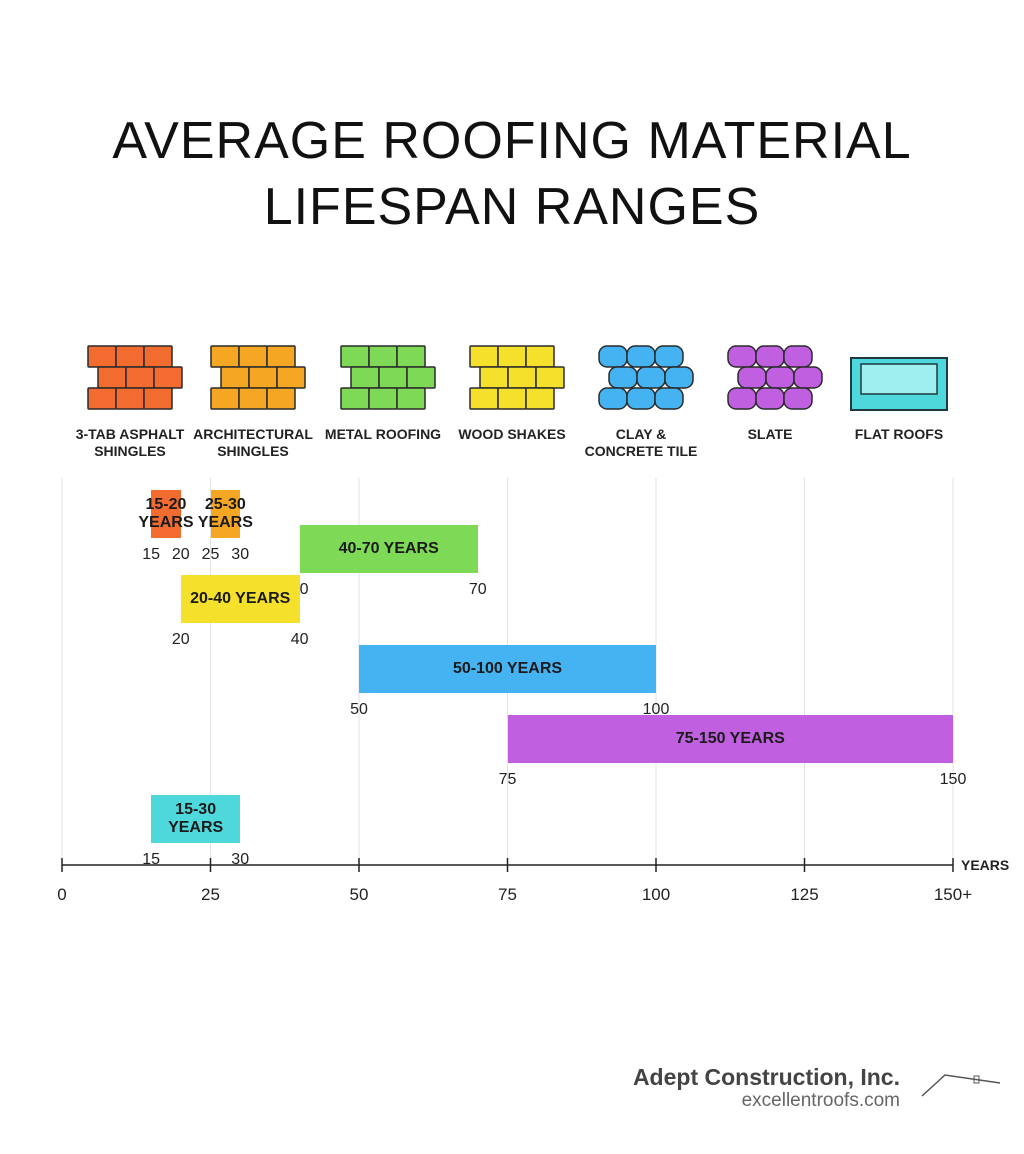  I want to click on x-tick-label: 75, so click(507, 894).